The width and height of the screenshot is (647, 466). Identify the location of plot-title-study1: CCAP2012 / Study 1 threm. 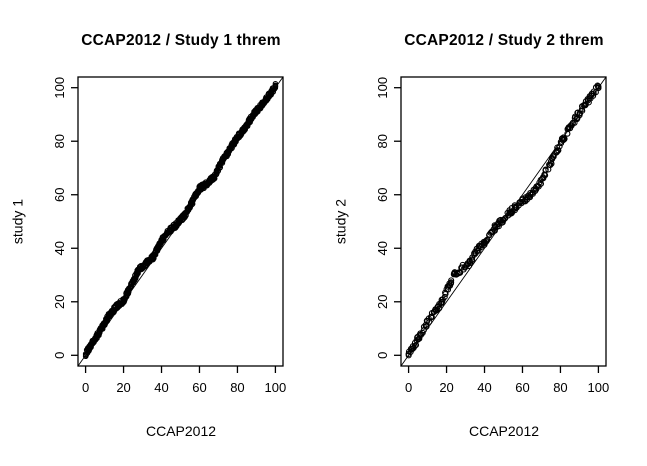
(181, 40).